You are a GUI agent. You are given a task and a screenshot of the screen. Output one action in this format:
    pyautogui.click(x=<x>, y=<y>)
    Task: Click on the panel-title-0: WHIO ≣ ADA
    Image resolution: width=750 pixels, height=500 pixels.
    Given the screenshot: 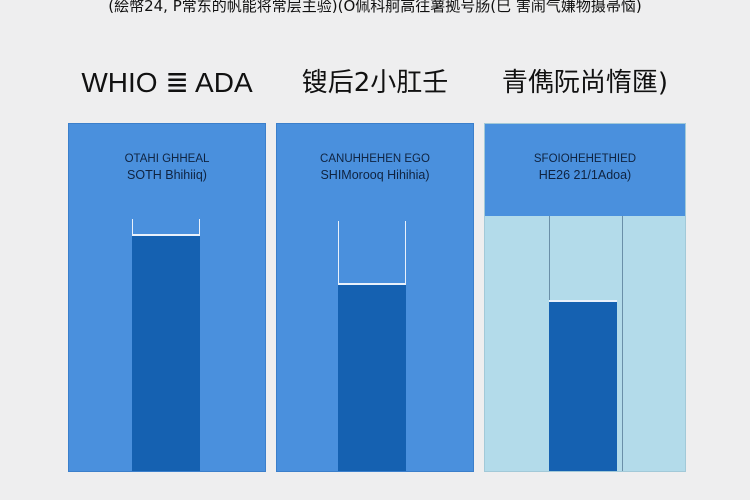 What is the action you would take?
    pyautogui.click(x=167, y=82)
    